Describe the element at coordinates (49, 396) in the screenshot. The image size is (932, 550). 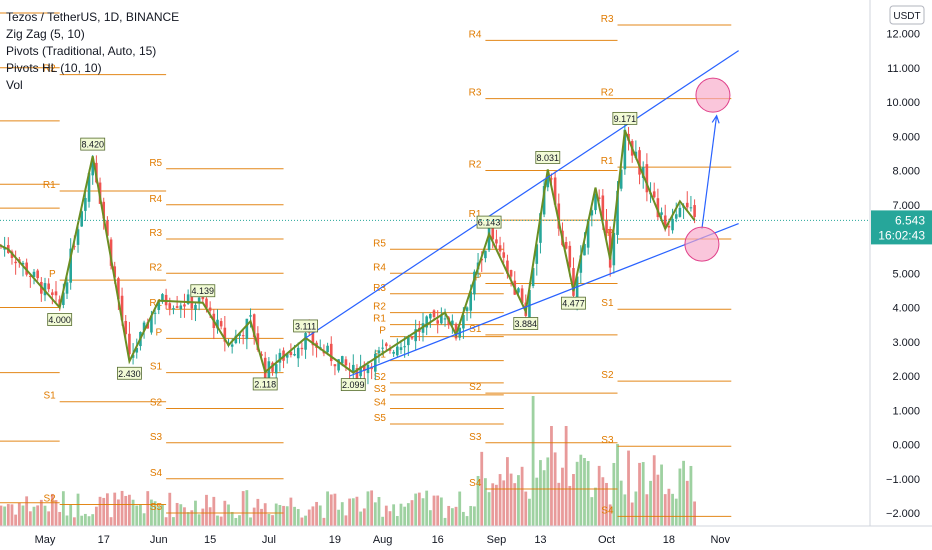
I see `pivot-level-label: S1` at that location.